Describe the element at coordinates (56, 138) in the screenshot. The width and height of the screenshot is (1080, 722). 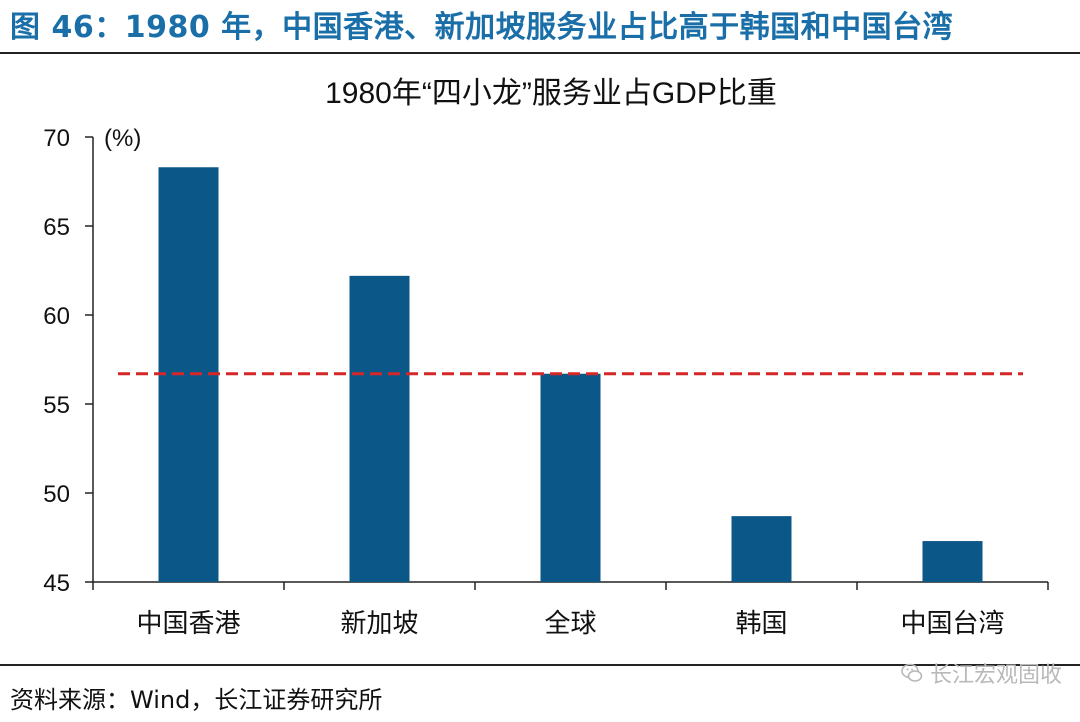
I see `y-tick-label: 70` at that location.